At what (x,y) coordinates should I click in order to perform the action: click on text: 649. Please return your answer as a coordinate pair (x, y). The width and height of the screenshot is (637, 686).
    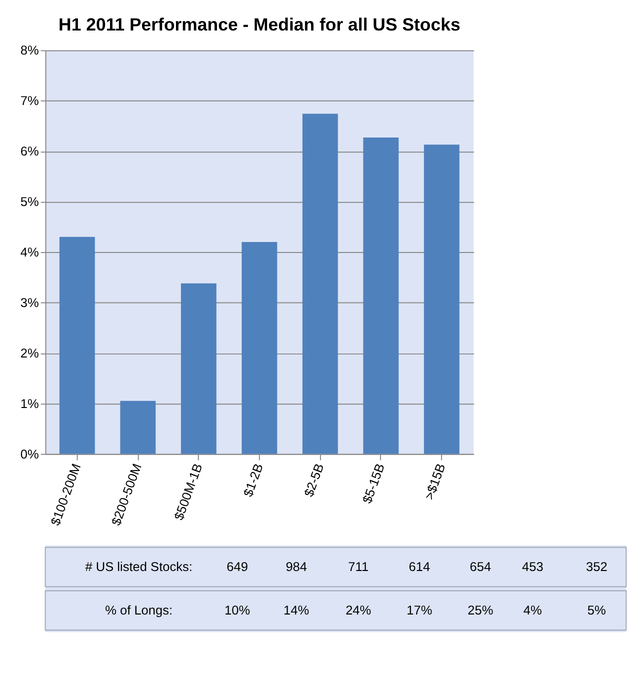
    Looking at the image, I should click on (237, 566).